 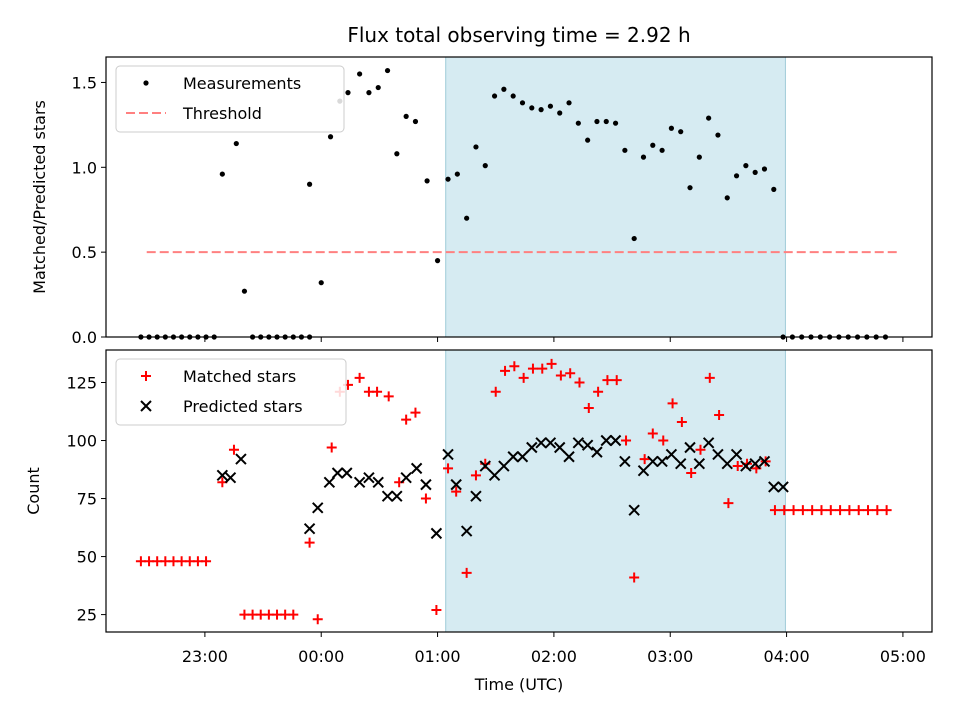 What do you see at coordinates (33, 491) in the screenshot?
I see `y-axis-label: Count` at bounding box center [33, 491].